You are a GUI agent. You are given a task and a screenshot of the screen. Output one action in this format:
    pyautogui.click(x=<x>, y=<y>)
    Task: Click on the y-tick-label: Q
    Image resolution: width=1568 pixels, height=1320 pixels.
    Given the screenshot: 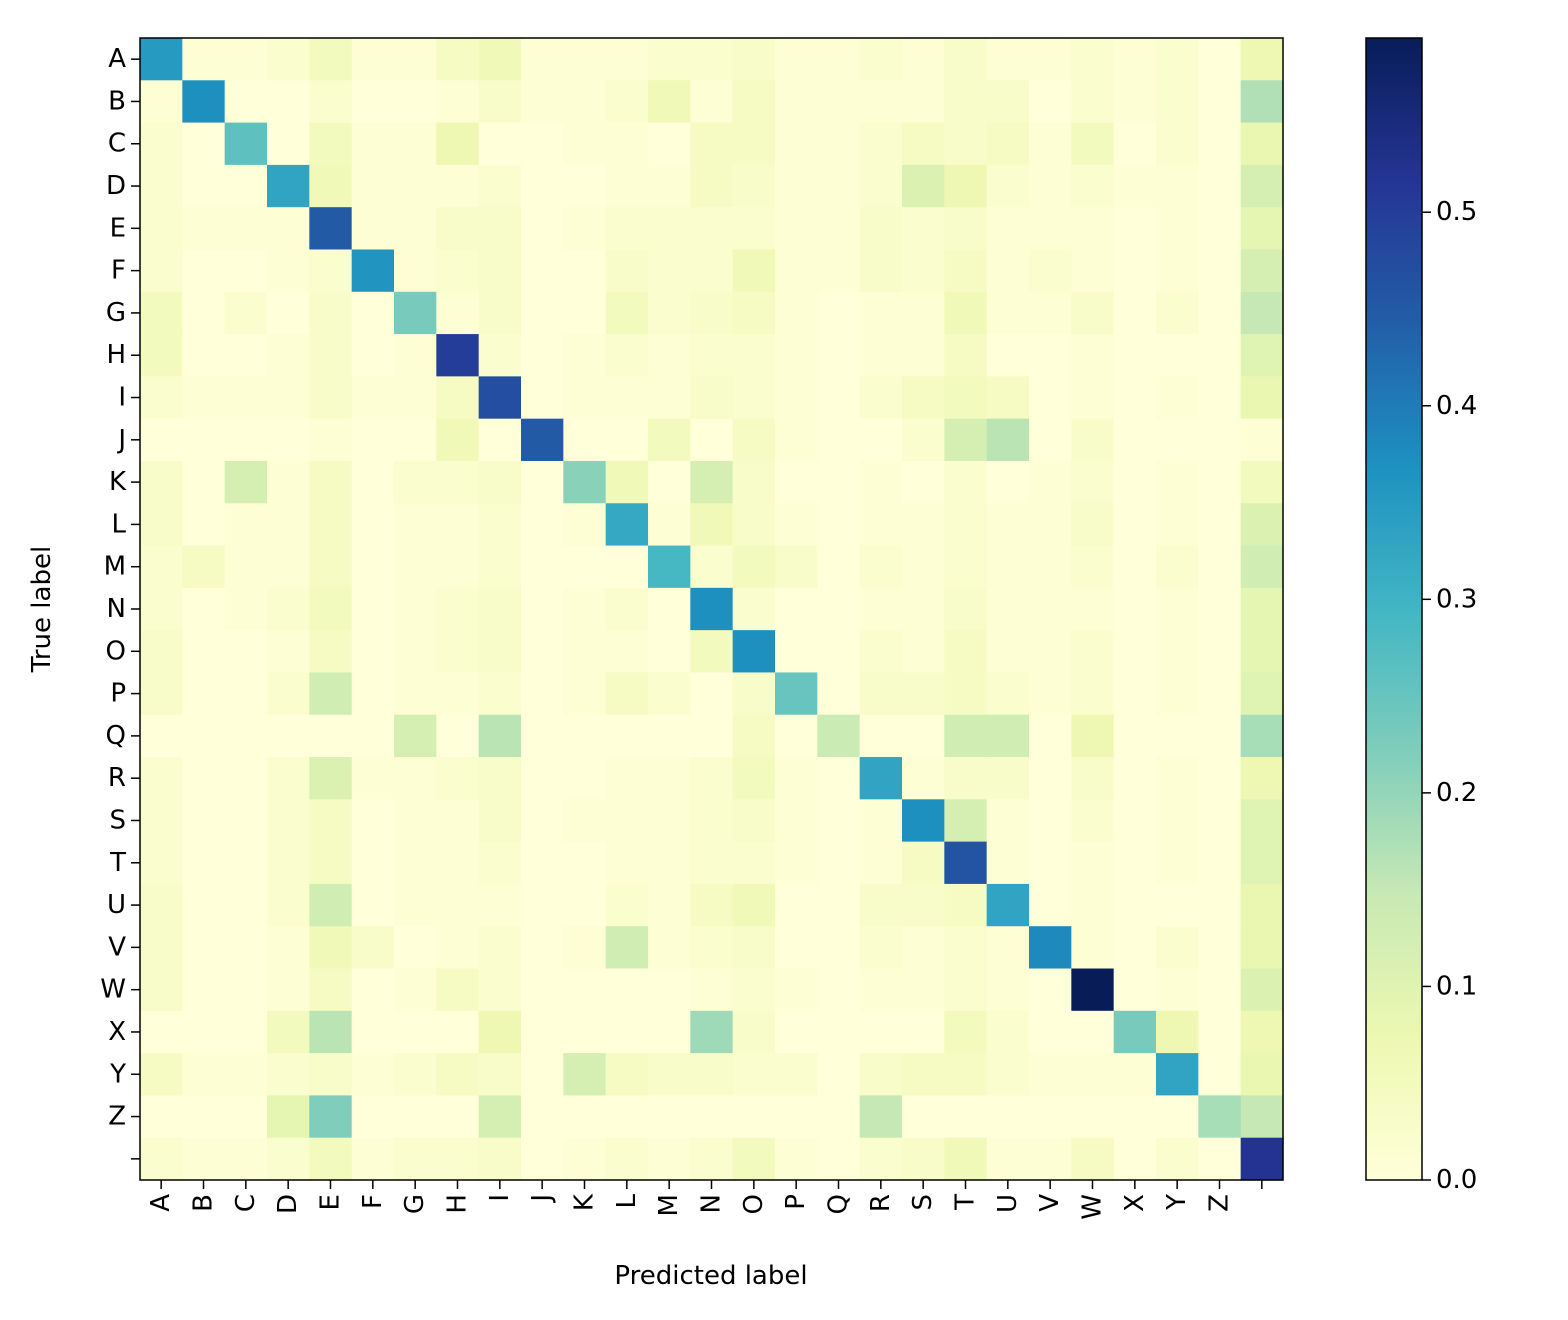 What is the action you would take?
    pyautogui.click(x=116, y=736)
    